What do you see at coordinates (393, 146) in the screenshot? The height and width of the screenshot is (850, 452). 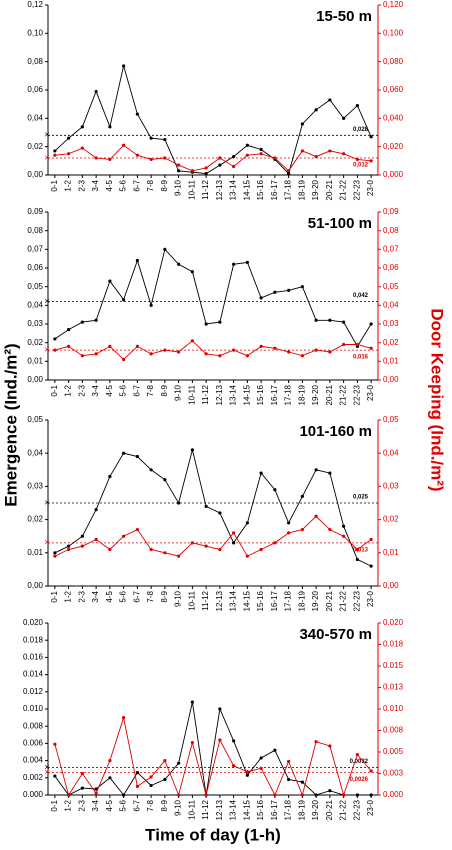 I see `y2-tick-label: 0,020` at bounding box center [393, 146].